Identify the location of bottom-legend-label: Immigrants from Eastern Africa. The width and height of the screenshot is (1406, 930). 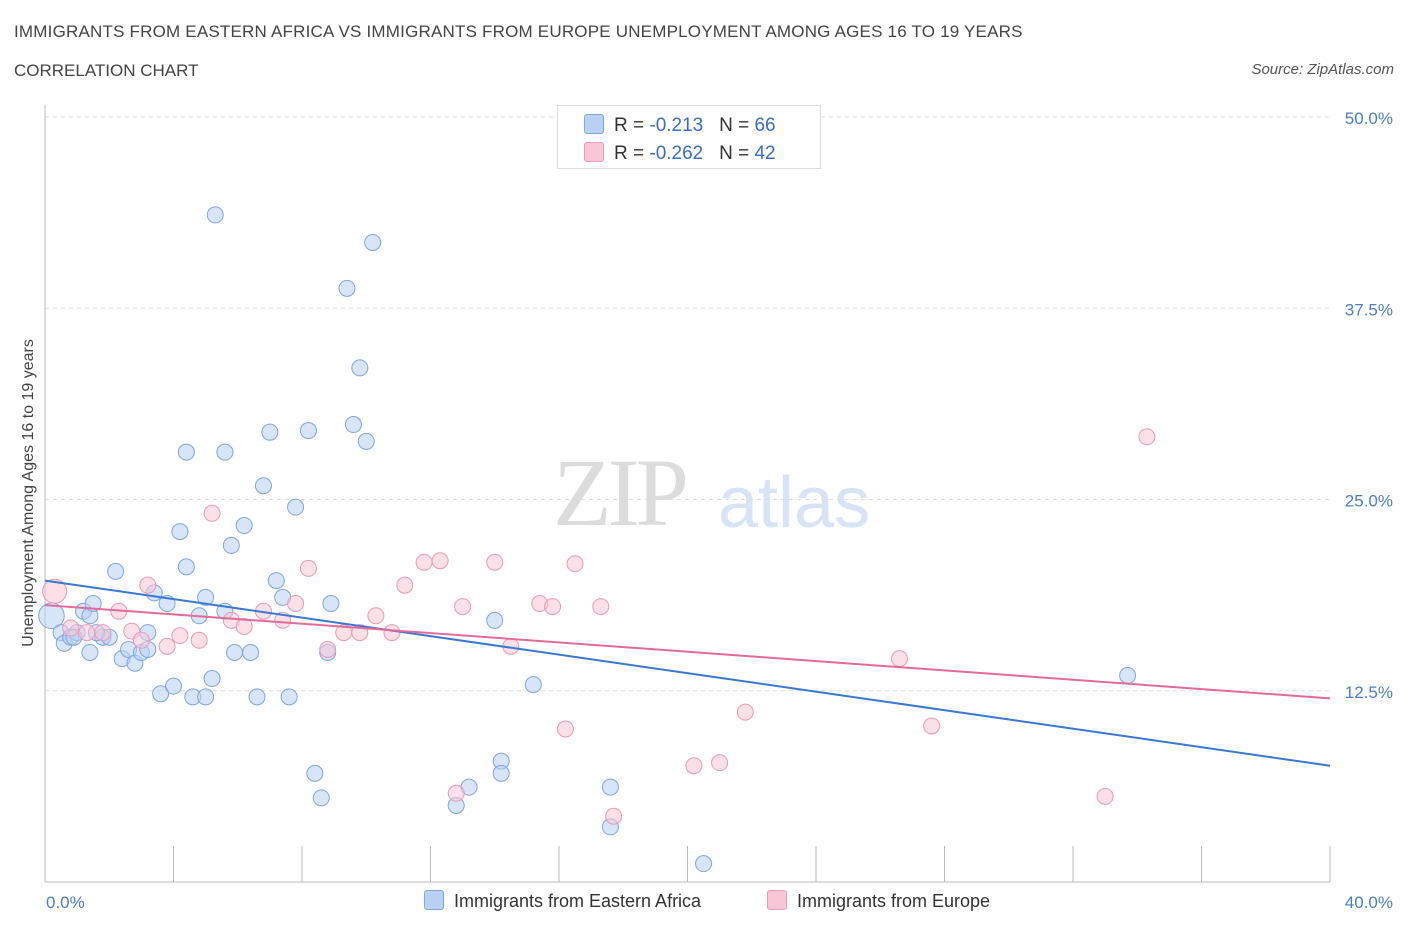
(578, 901).